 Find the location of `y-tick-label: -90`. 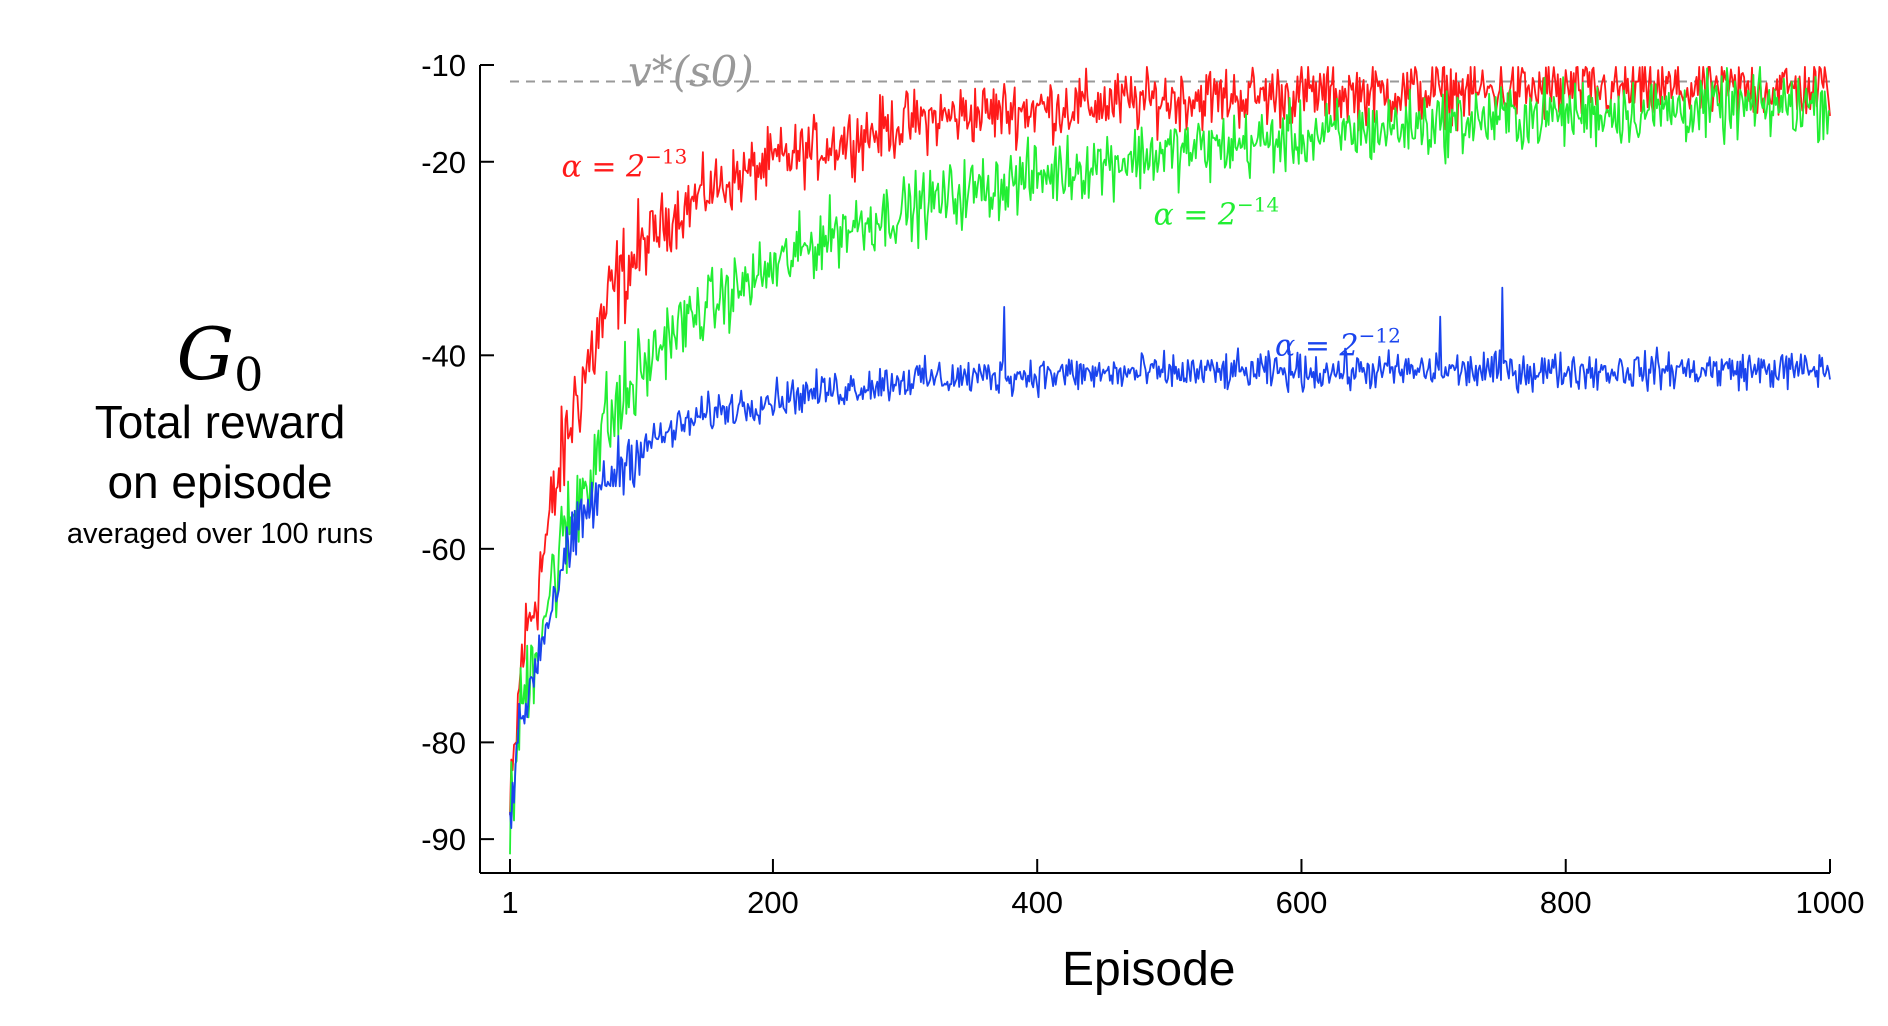

y-tick-label: -90 is located at coordinates (443, 839).